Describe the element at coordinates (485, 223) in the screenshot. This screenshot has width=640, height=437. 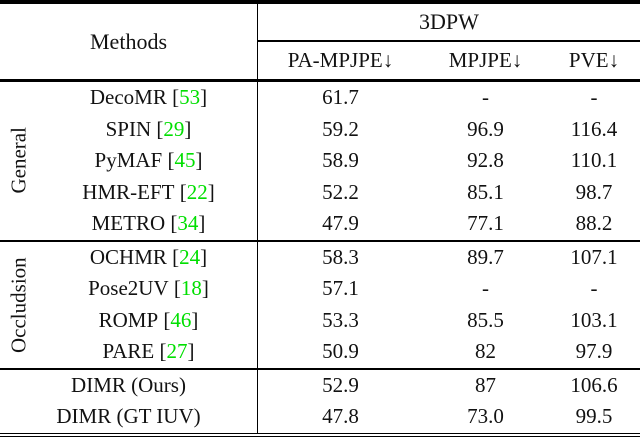
I see `value-cell: 77.1` at that location.